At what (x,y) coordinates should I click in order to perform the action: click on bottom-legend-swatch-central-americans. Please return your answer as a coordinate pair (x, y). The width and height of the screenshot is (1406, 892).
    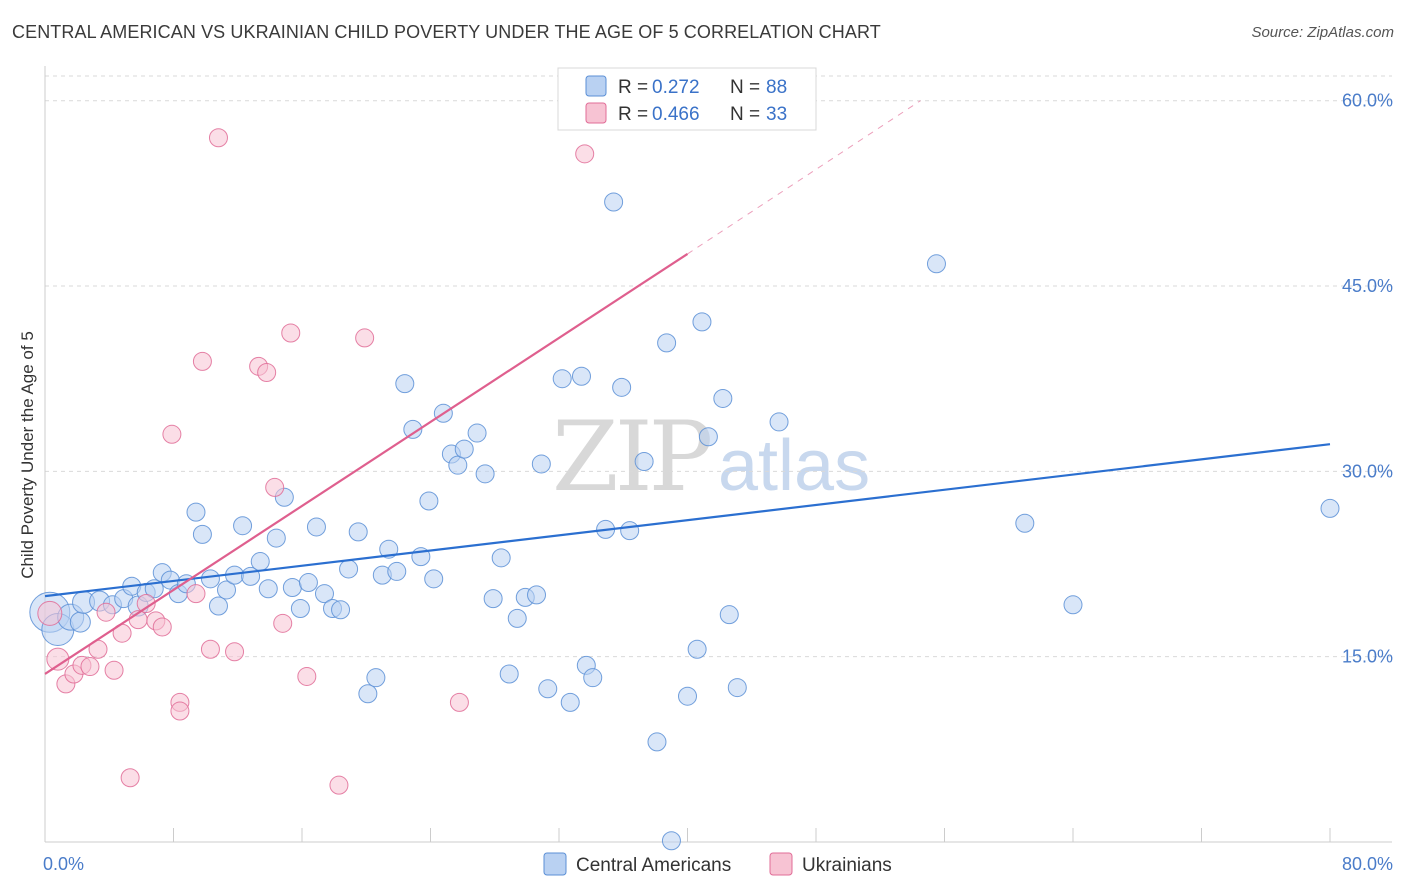
    Looking at the image, I should click on (555, 864).